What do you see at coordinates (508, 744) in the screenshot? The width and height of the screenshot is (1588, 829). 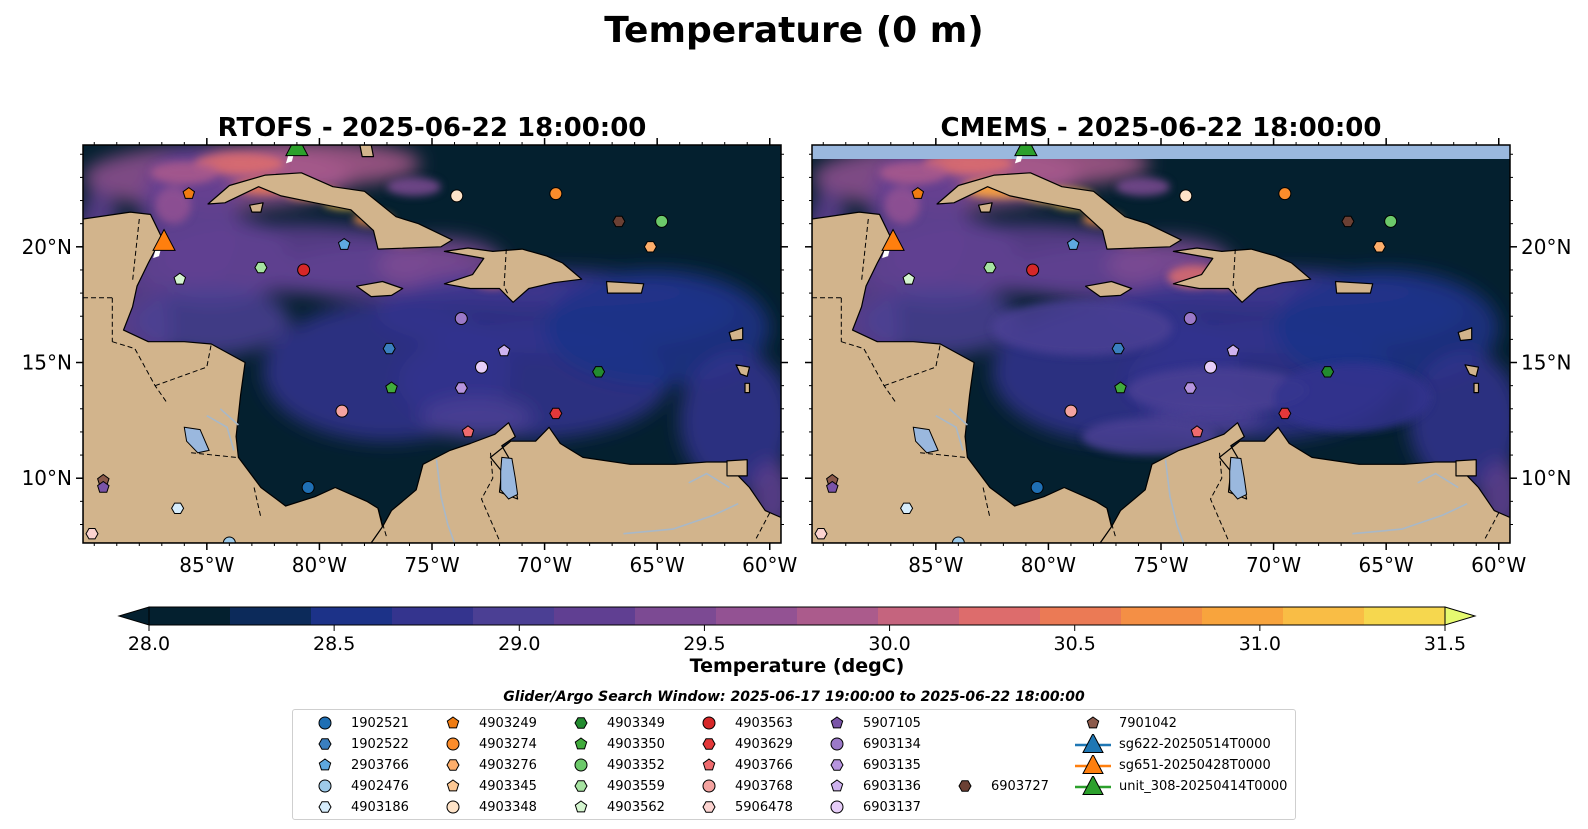 I see `legend-label: 4903274` at bounding box center [508, 744].